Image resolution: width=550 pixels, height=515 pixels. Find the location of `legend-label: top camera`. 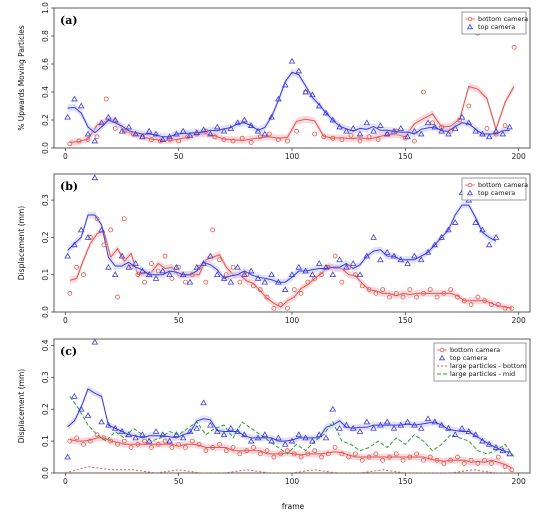

legend-label: top camera is located at coordinates (496, 193).